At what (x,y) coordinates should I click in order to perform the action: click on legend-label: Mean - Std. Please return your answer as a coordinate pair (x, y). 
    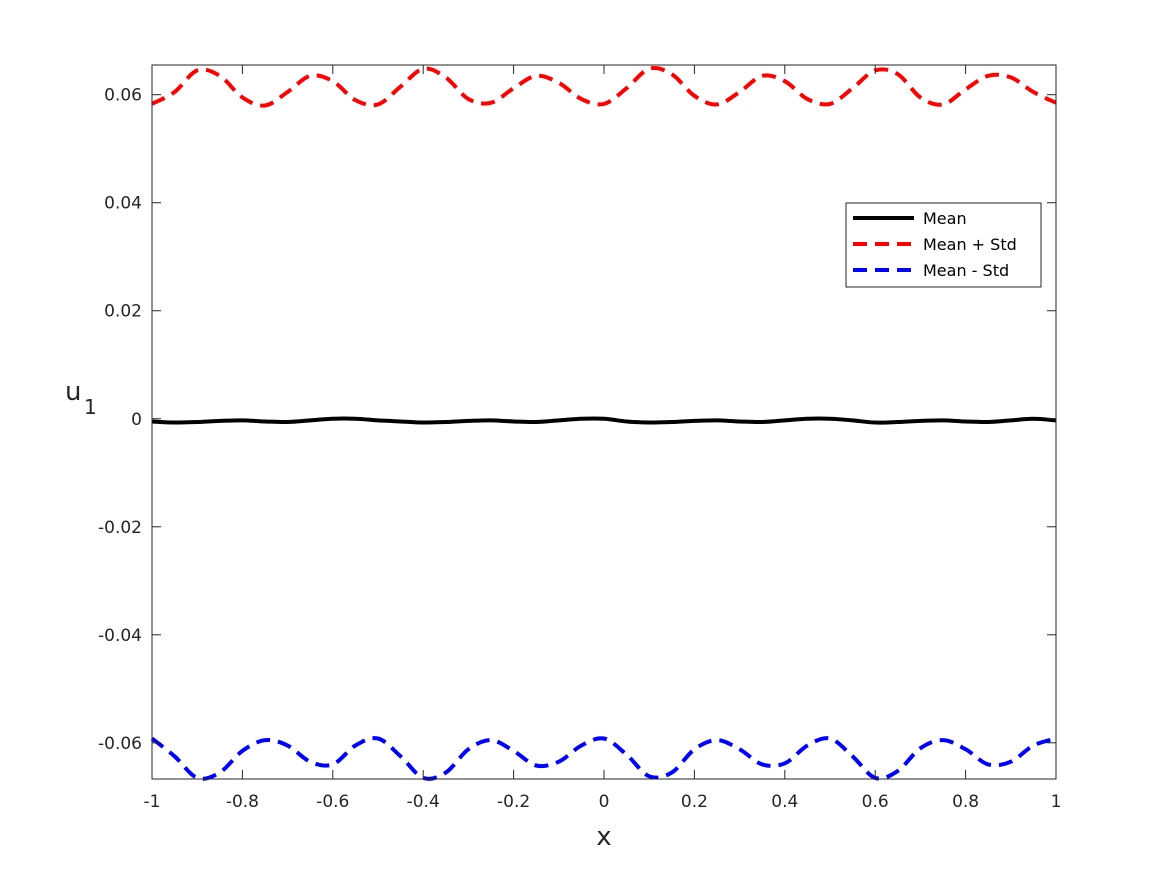
    Looking at the image, I should click on (966, 270).